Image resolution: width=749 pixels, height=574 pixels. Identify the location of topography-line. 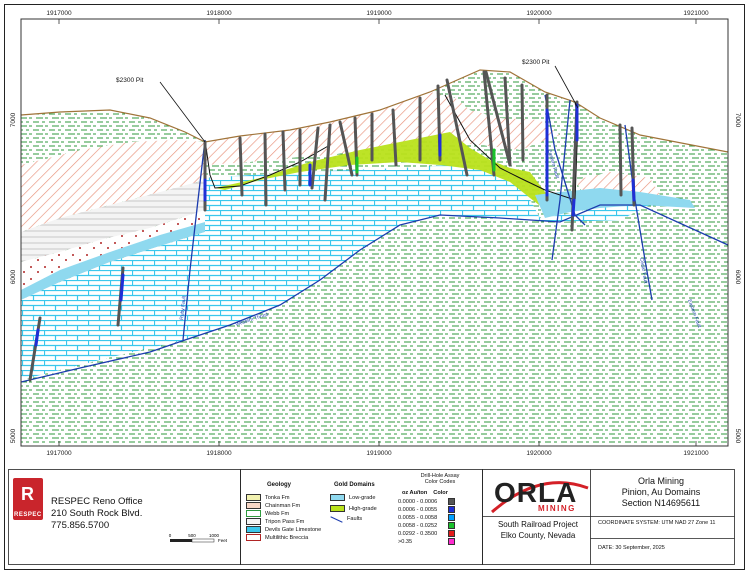
(374, 111).